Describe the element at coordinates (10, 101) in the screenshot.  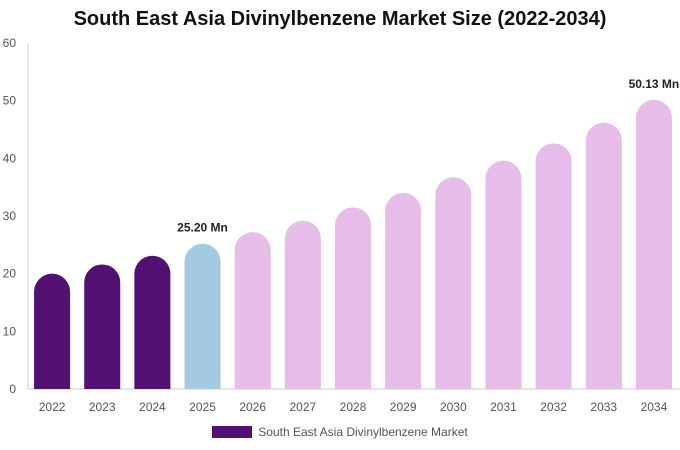
I see `y-tick-label: 50` at that location.